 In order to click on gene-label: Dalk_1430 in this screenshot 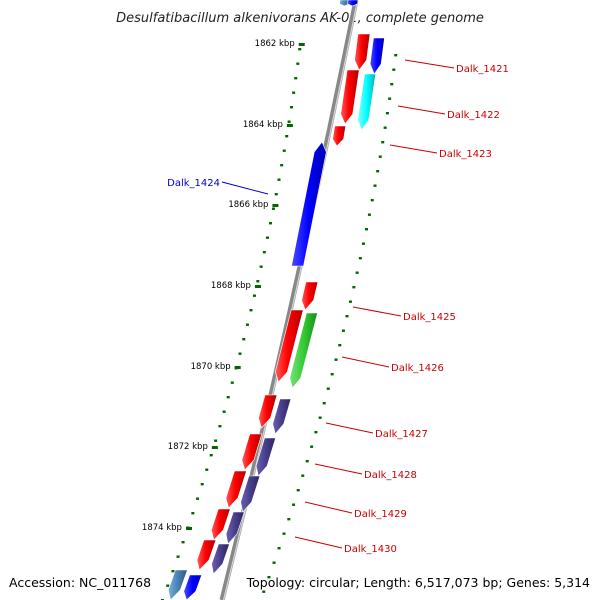, I will do `click(370, 549)`.